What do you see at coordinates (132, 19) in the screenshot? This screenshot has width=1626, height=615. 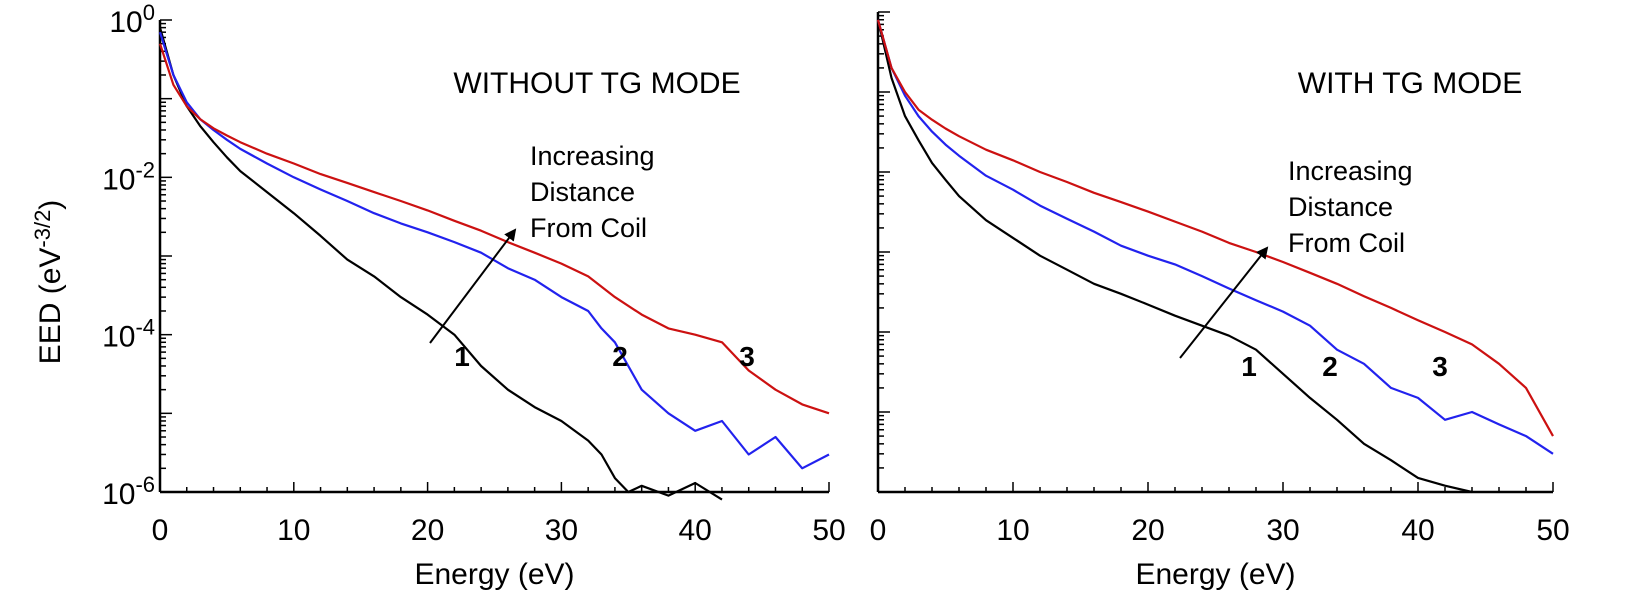 I see `y-tick-label: 10⁰` at bounding box center [132, 19].